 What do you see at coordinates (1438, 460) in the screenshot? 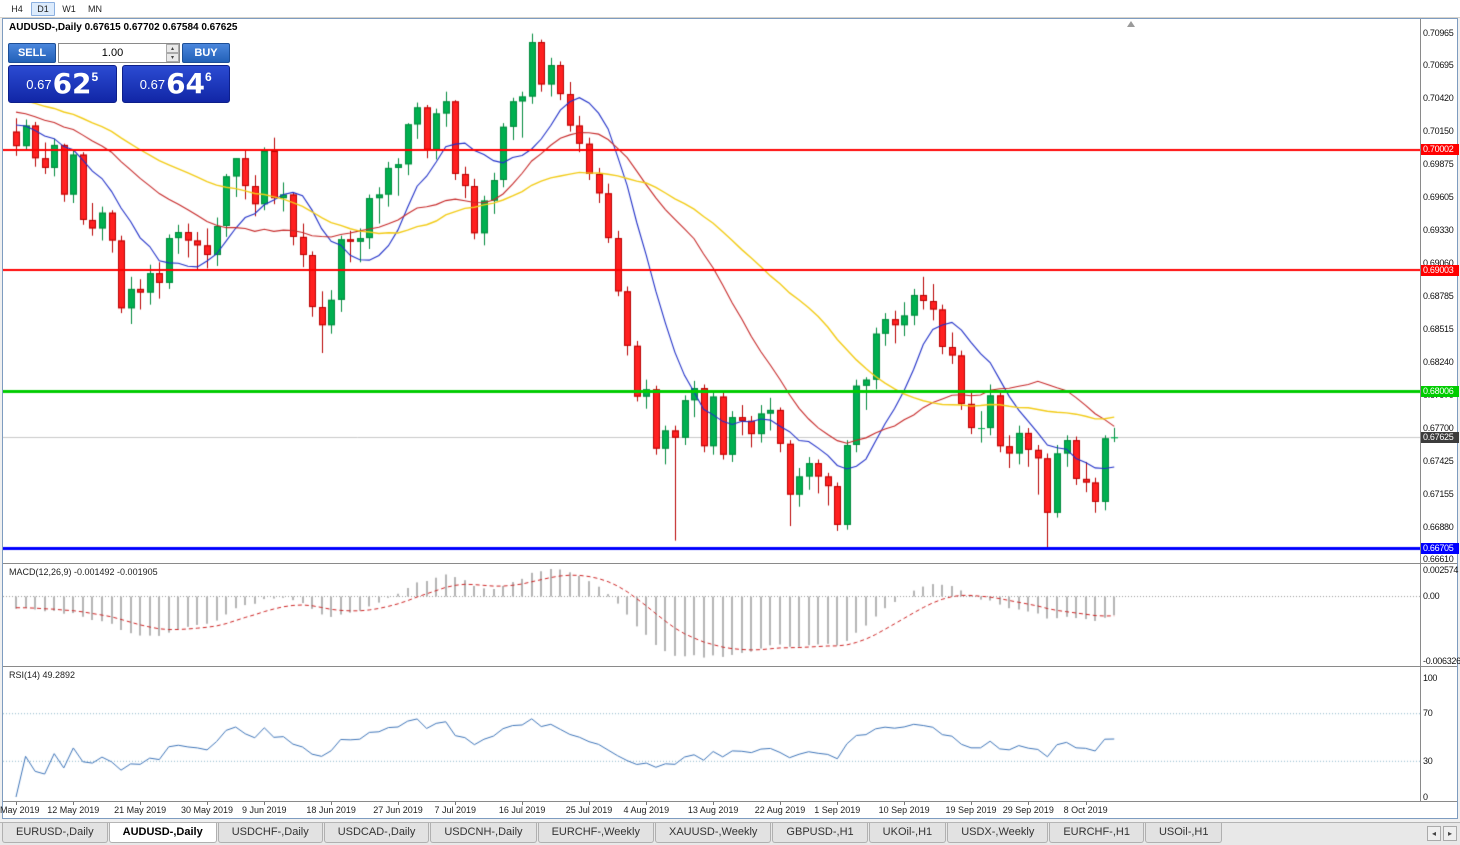
I see `price-axis-label: 0.67425` at bounding box center [1438, 460].